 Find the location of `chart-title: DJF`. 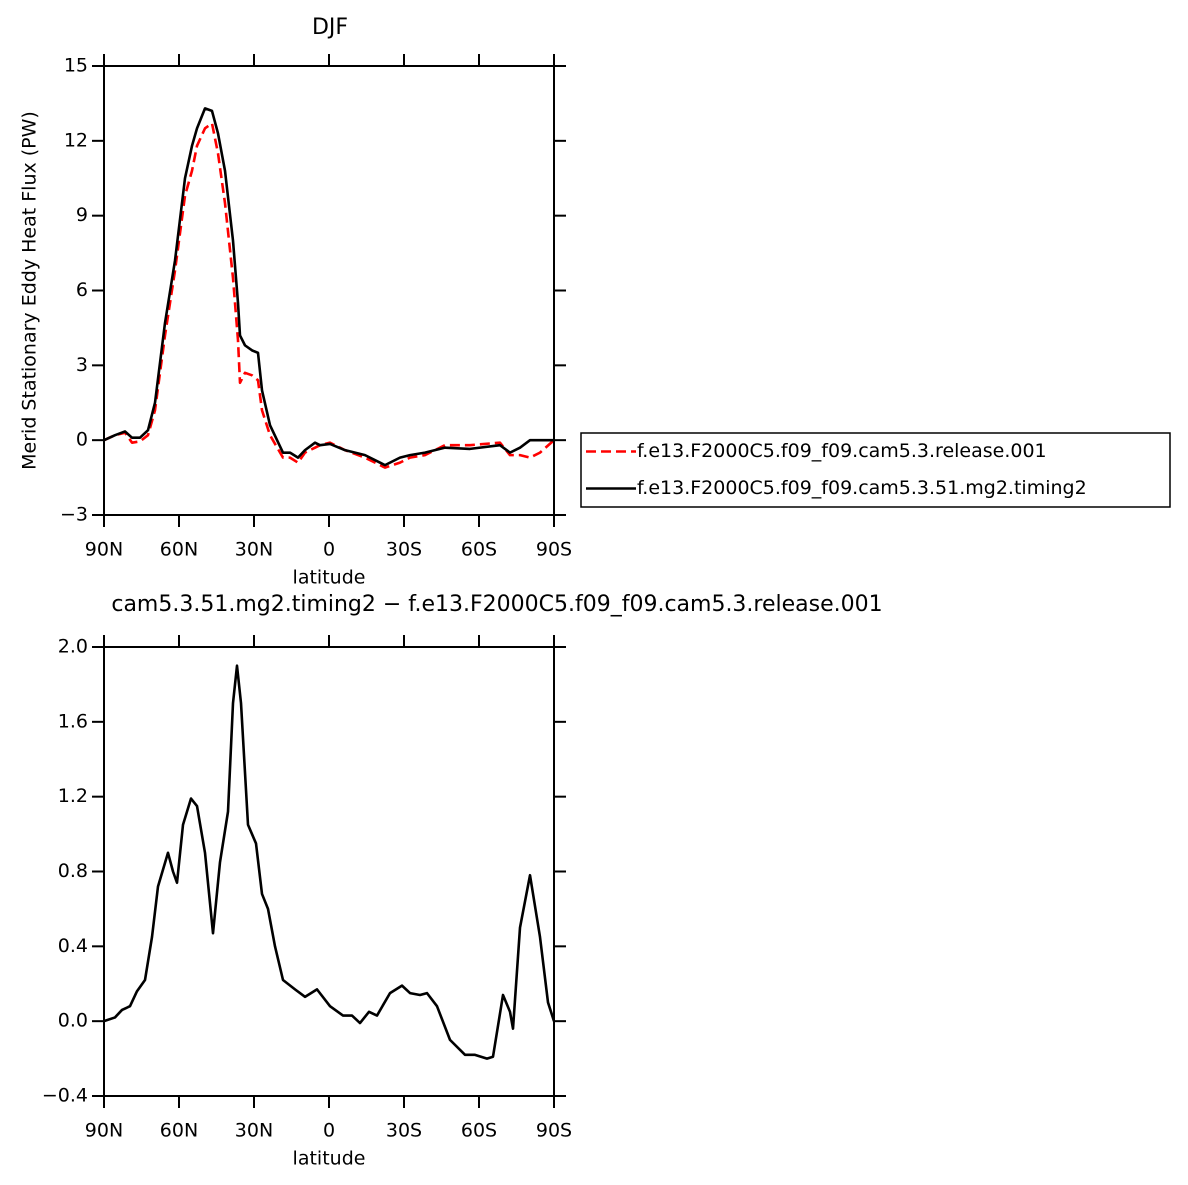

chart-title: DJF is located at coordinates (330, 27).